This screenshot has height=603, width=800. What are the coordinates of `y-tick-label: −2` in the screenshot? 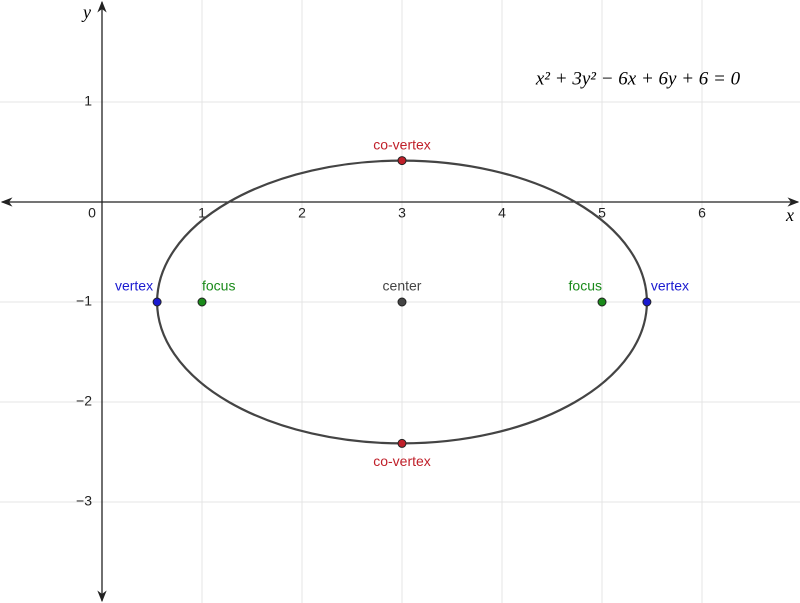 It's located at (84, 401).